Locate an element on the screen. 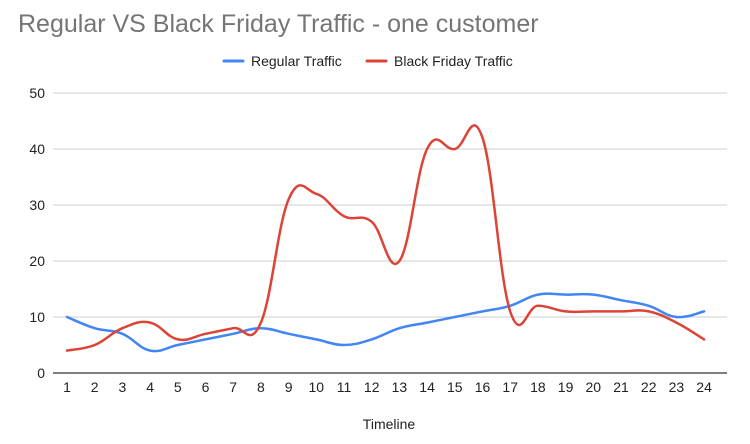  x-tick-label: 12 is located at coordinates (372, 387).